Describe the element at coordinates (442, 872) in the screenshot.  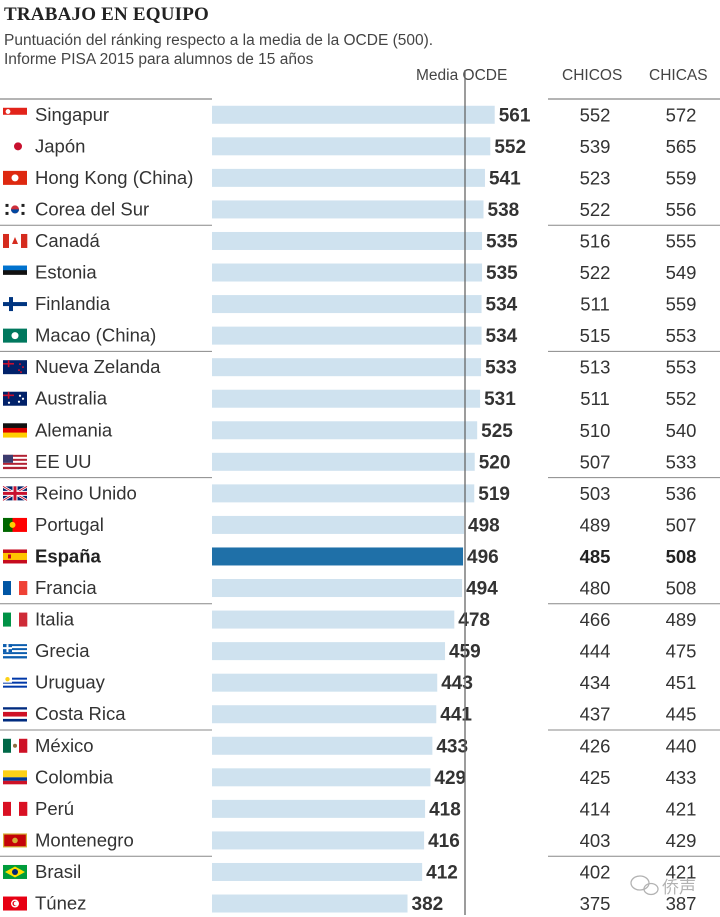
I see `media-score-label: 412` at that location.